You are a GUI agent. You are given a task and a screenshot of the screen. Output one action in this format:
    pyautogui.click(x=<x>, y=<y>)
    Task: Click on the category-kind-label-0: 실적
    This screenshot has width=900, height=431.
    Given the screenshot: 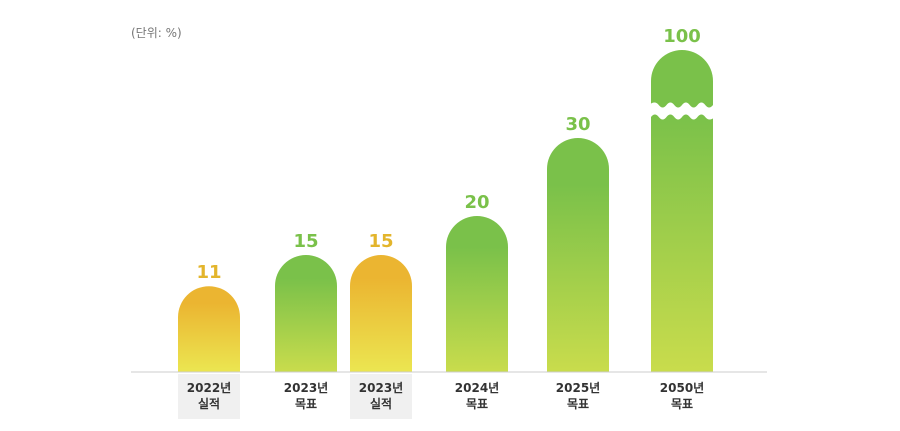 What is the action you would take?
    pyautogui.click(x=209, y=403)
    